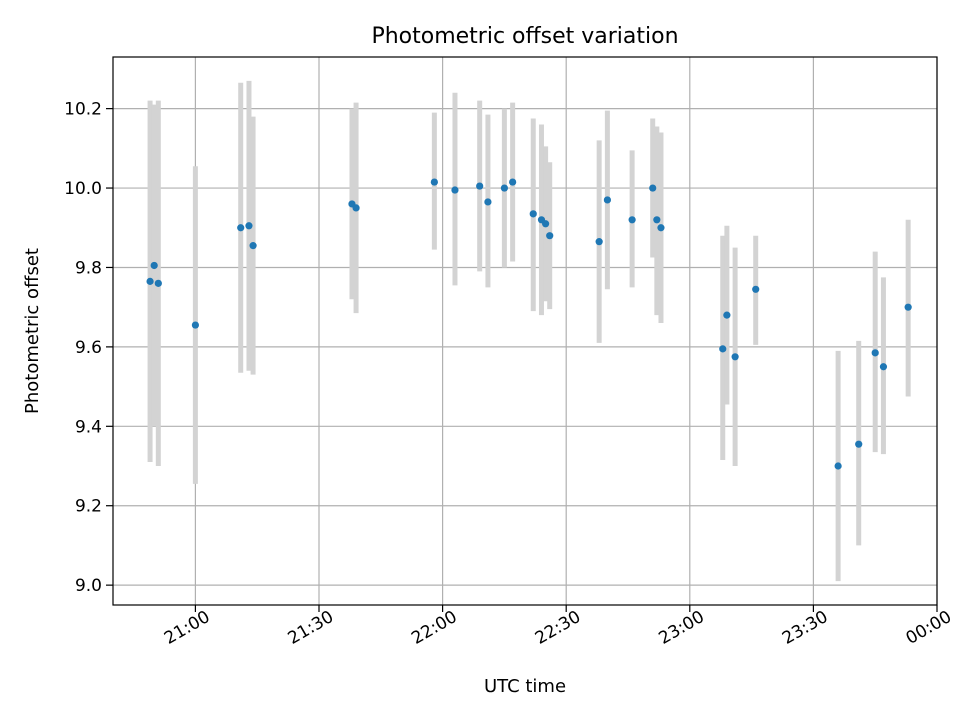 The image size is (960, 720). Describe the element at coordinates (88, 586) in the screenshot. I see `y-tick-label: 9.0` at that location.